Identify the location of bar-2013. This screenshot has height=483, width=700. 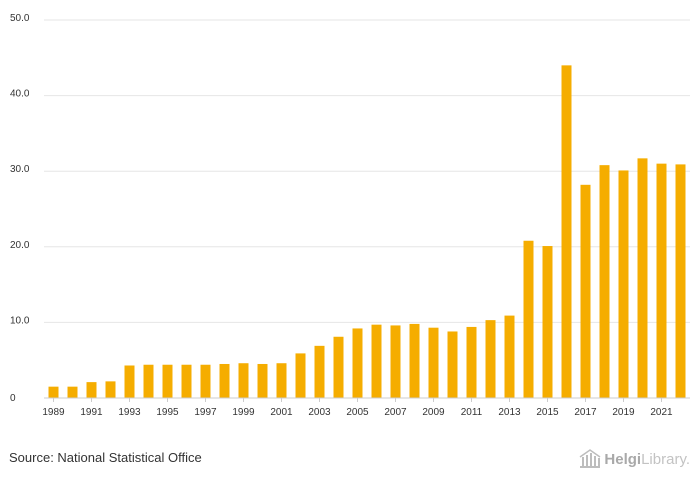
(509, 356).